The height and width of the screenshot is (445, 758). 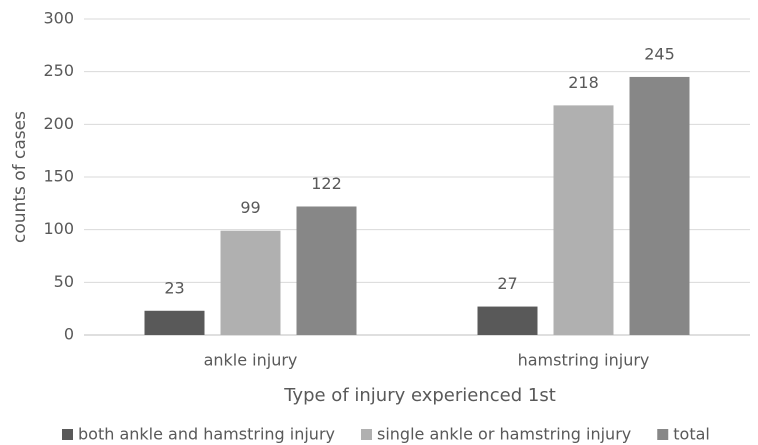 I want to click on y-tick-label: 50, so click(x=64, y=281).